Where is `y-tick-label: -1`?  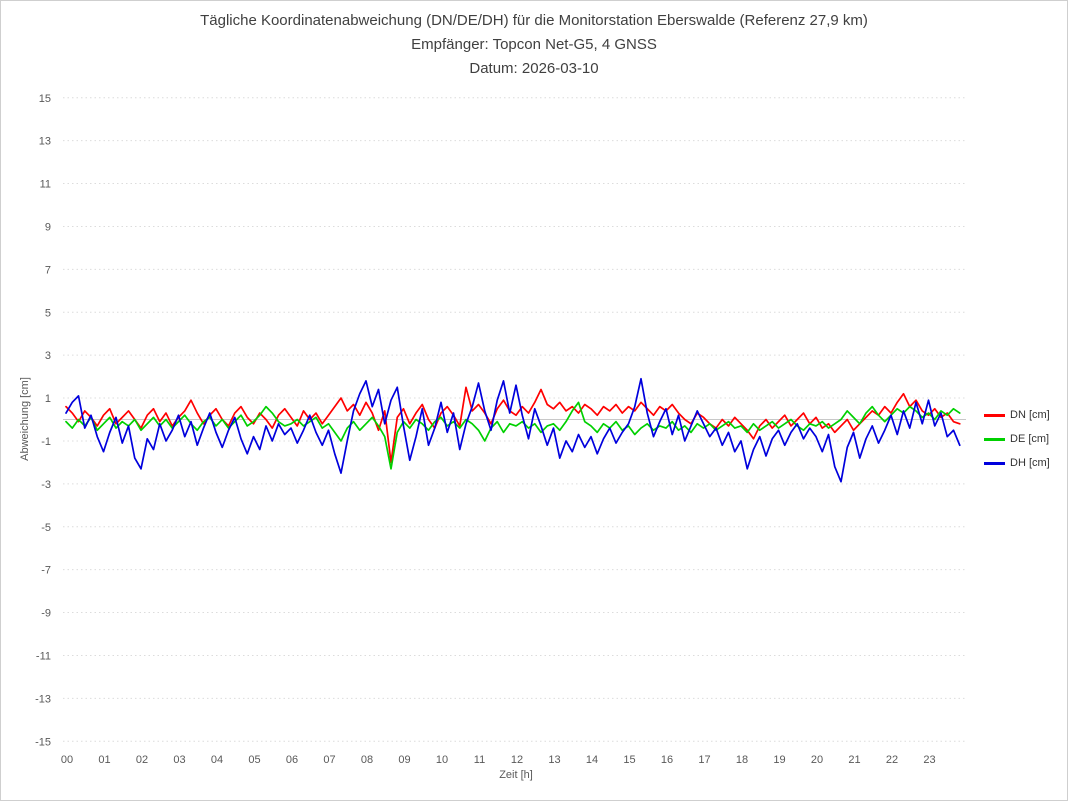
y-tick-label: -1 is located at coordinates (46, 442).